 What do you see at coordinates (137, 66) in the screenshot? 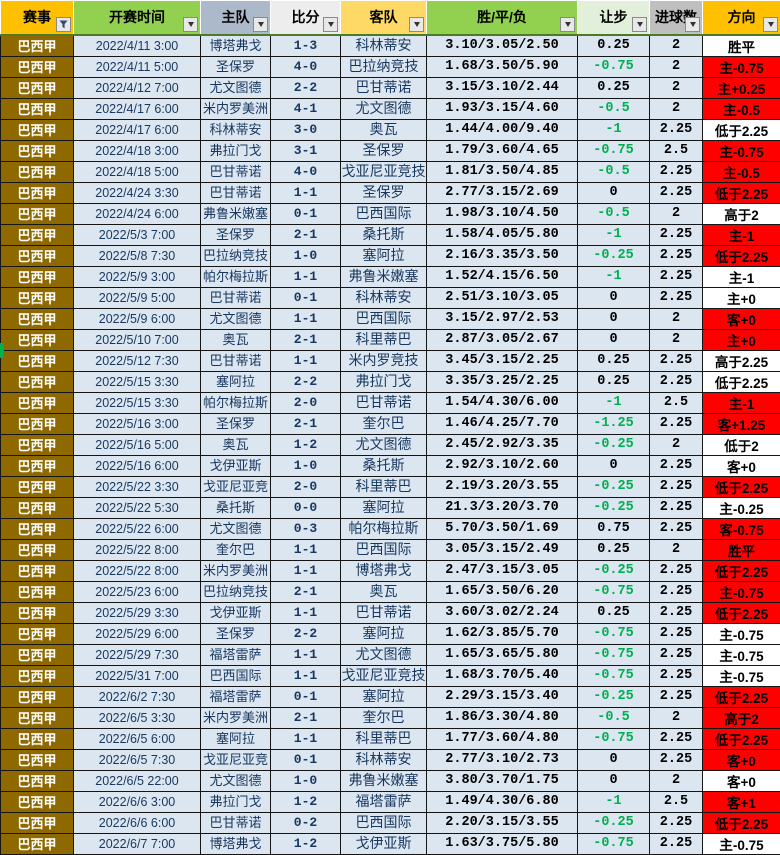
I see `time-cell: 2022/4/11 5:00` at bounding box center [137, 66].